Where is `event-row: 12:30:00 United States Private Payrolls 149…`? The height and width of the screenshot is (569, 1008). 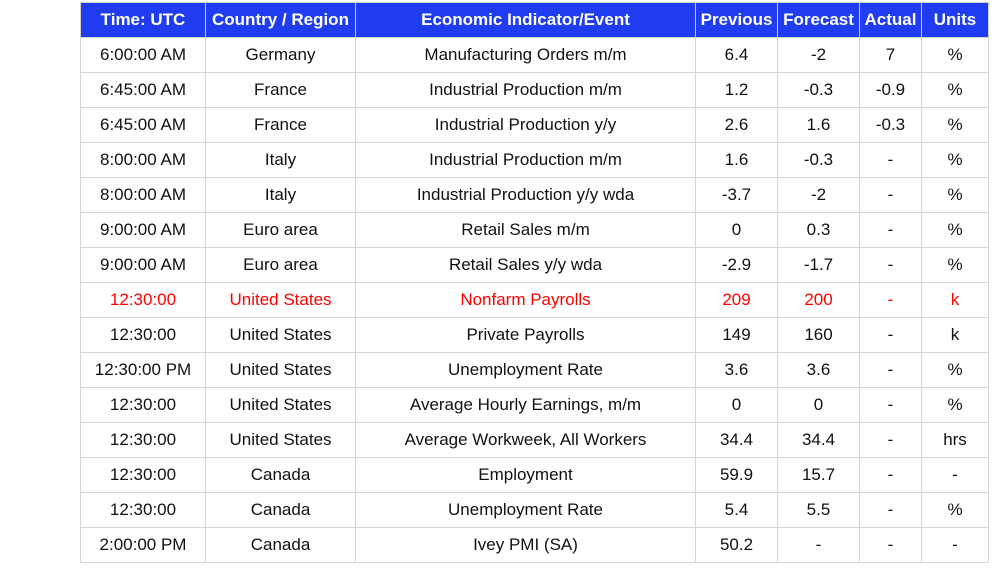
event-row: 12:30:00 United States Private Payrolls 149… is located at coordinates (534, 335).